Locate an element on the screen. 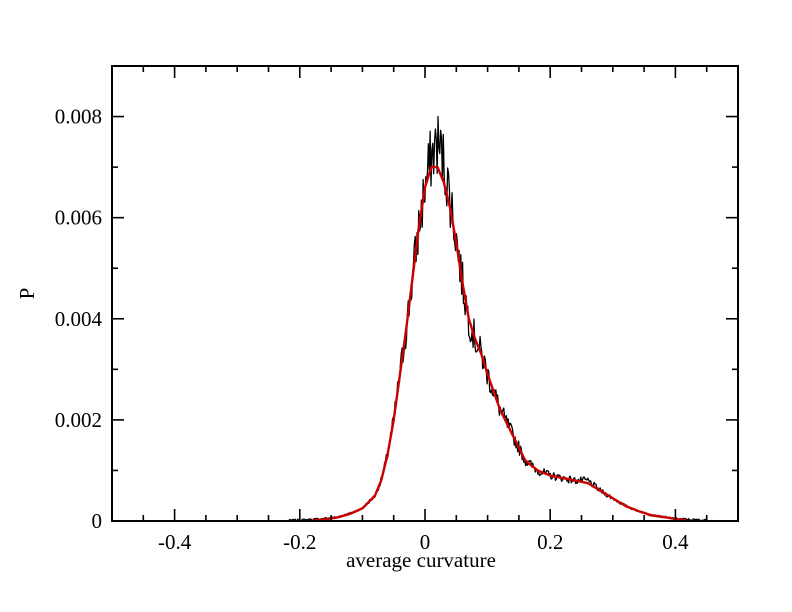  x-tick-label: 0 is located at coordinates (425, 542).